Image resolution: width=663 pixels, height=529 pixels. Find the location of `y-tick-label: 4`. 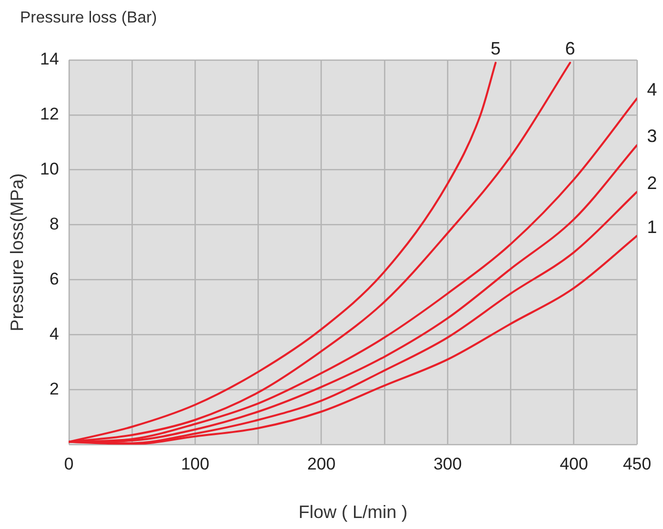

y-tick-label: 4 is located at coordinates (54, 334).